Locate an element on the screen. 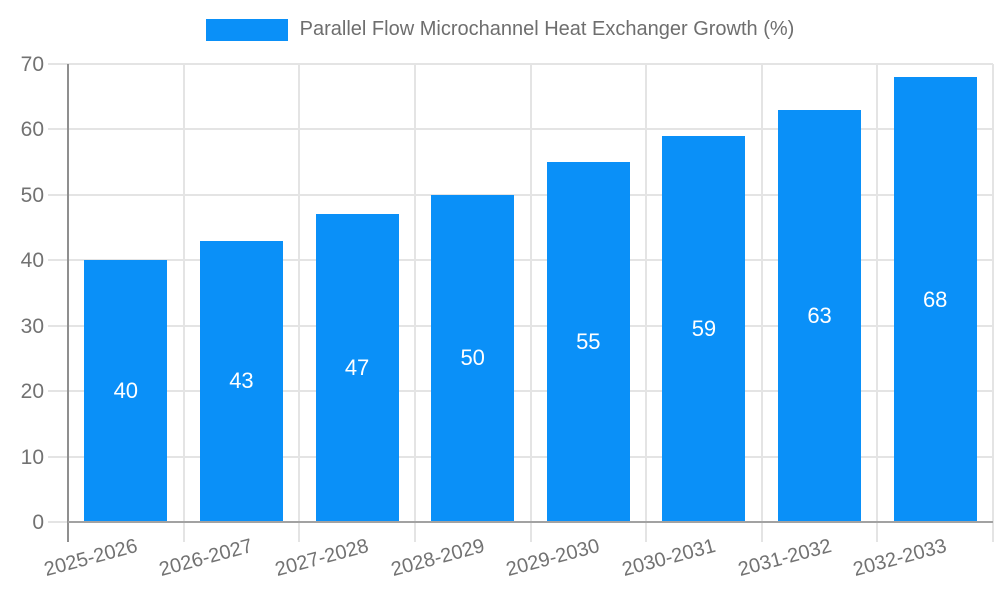  y-axis-tick-label: 60 is located at coordinates (32, 130).